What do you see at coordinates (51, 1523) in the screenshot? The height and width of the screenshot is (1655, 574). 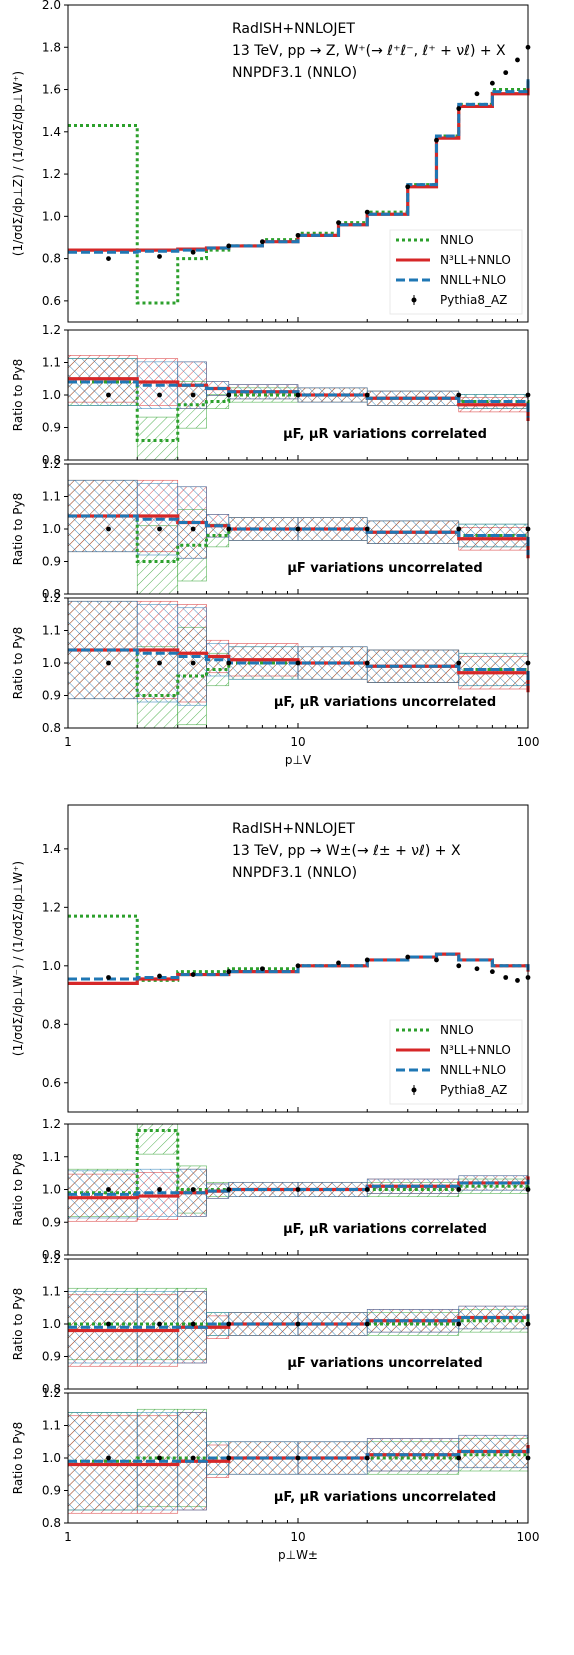 I see `chart2-panel4-ytick-label-0: 0.8` at bounding box center [51, 1523].